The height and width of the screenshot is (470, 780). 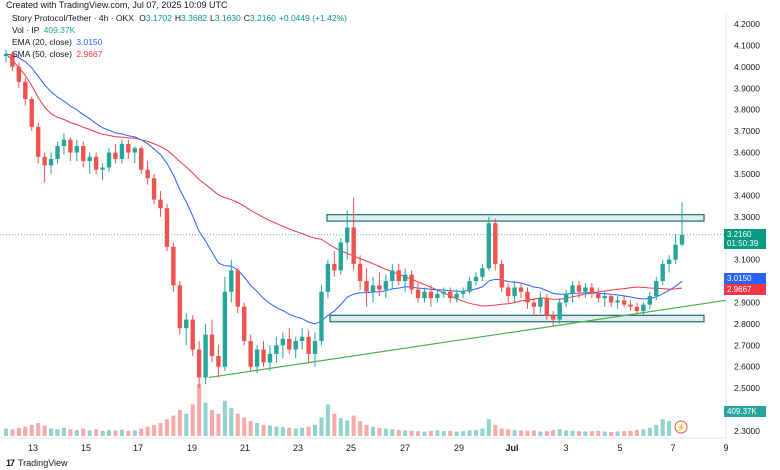 I want to click on x-tick-label: 7, so click(x=672, y=448).